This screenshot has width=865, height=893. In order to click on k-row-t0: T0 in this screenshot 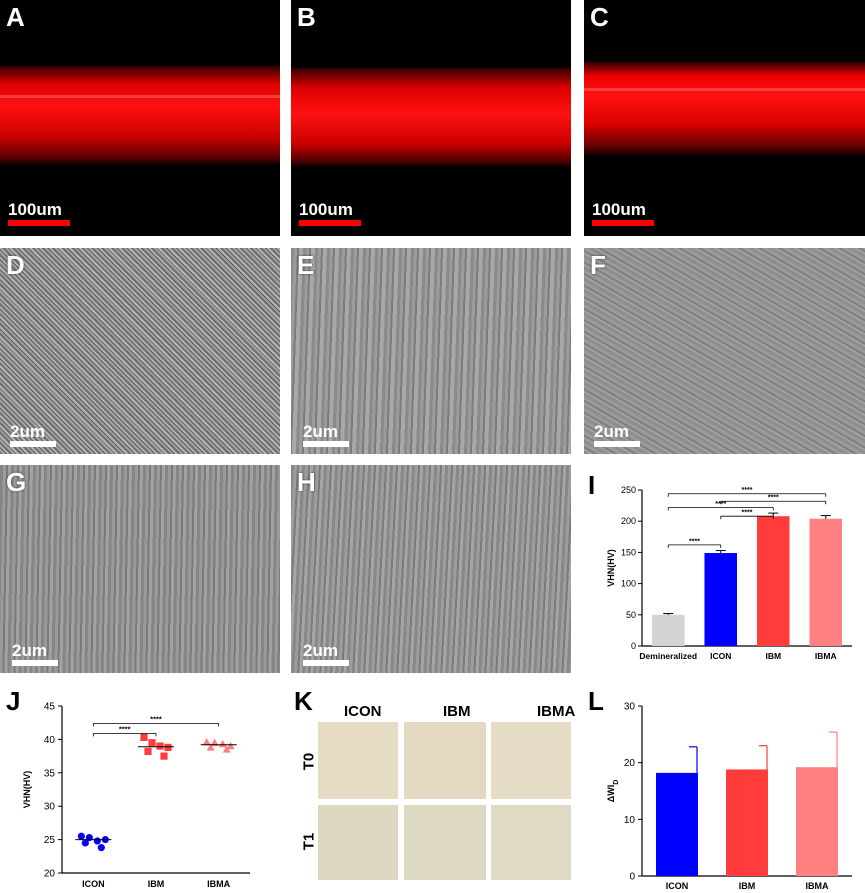, I will do `click(309, 761)`.